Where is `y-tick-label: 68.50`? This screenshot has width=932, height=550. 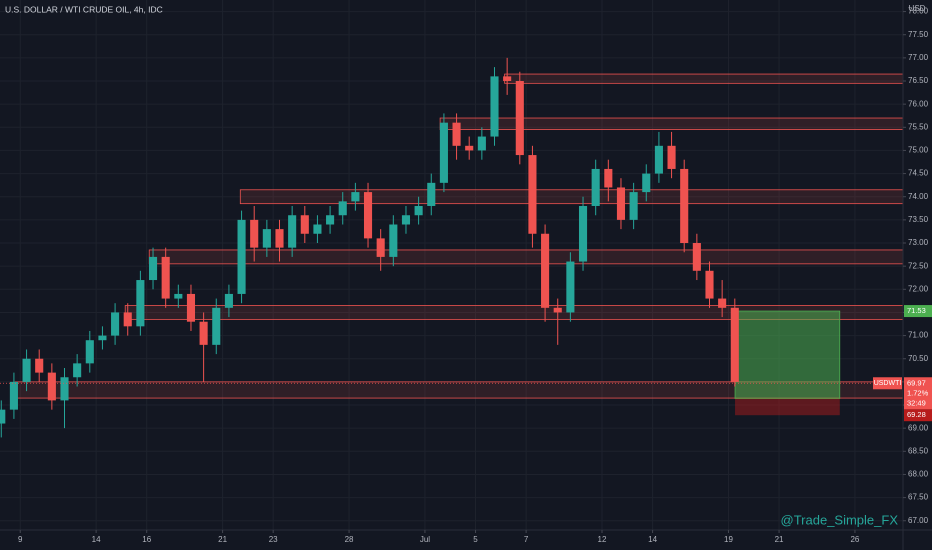 y-tick-label: 68.50 is located at coordinates (918, 450).